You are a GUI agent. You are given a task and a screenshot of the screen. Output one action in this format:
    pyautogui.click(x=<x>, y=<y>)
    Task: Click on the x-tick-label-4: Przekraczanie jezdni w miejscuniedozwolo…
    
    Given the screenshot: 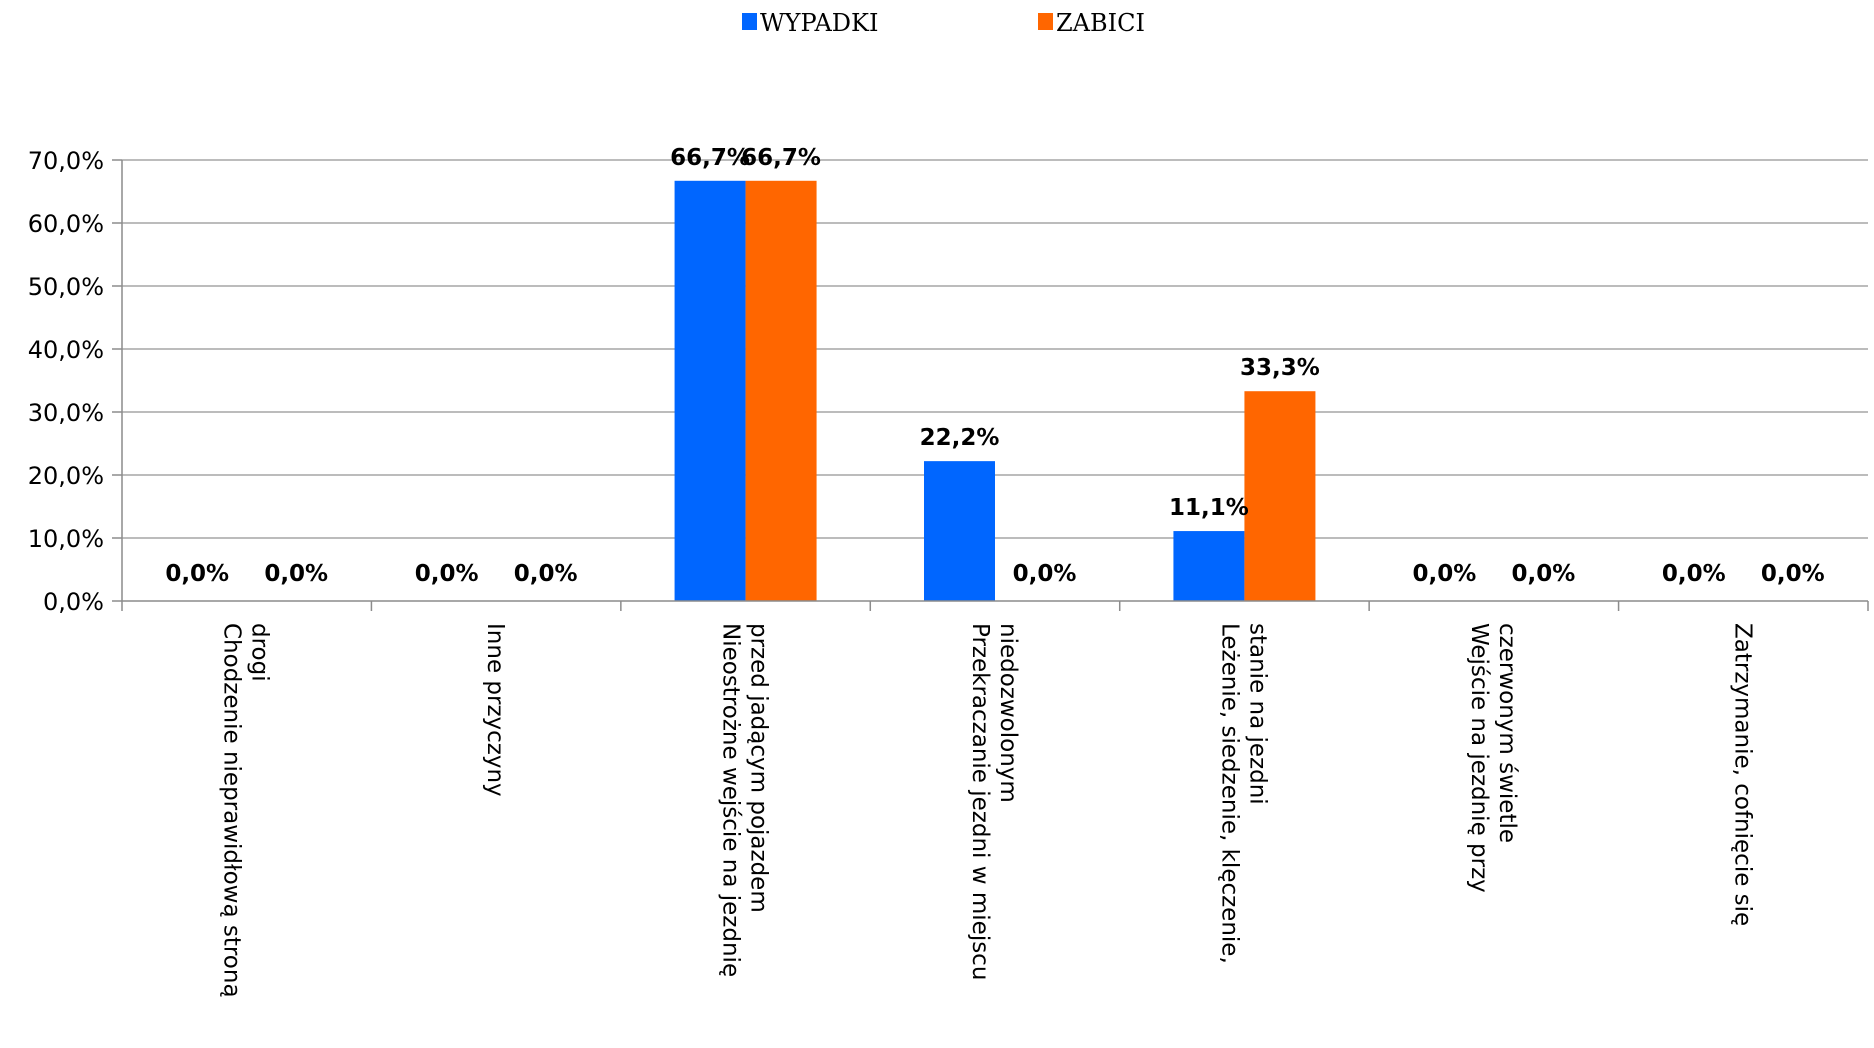 What is the action you would take?
    pyautogui.click(x=994, y=801)
    